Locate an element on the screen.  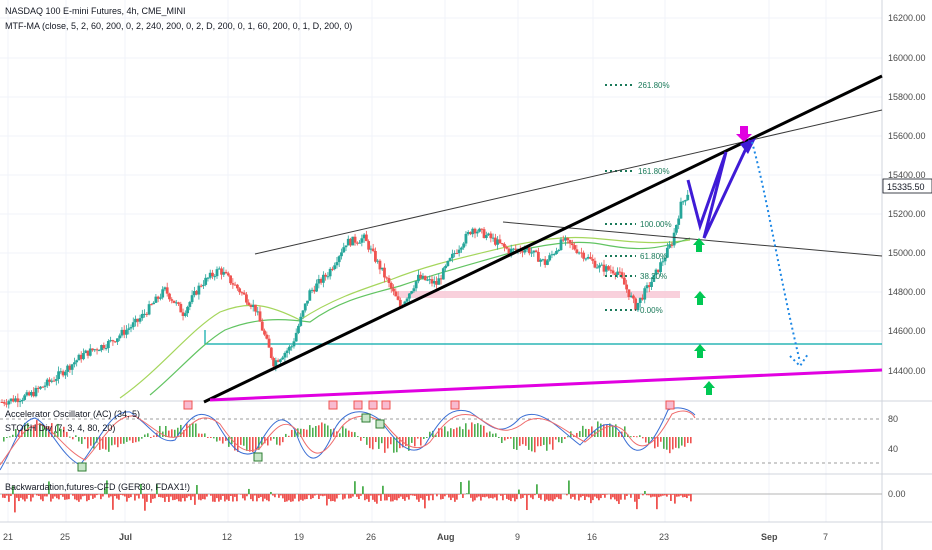
magenta-support-line is located at coordinates (546, 385).